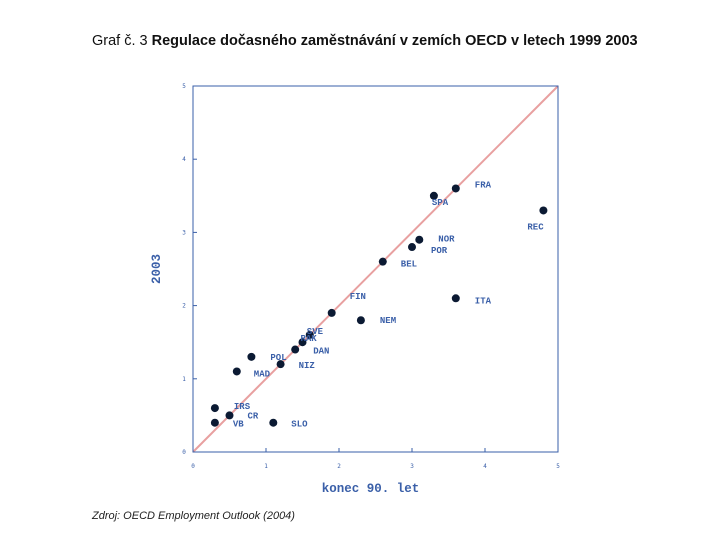 The height and width of the screenshot is (540, 720). What do you see at coordinates (331, 312) in the screenshot?
I see `data-point-fin` at bounding box center [331, 312].